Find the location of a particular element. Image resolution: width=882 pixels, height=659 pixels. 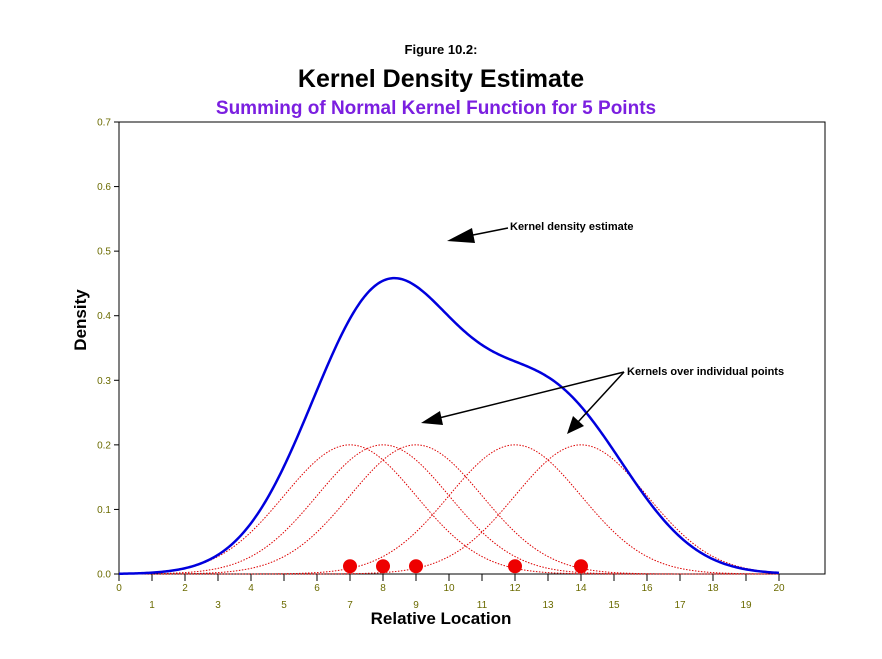

x-tick-label: 7 is located at coordinates (350, 605).